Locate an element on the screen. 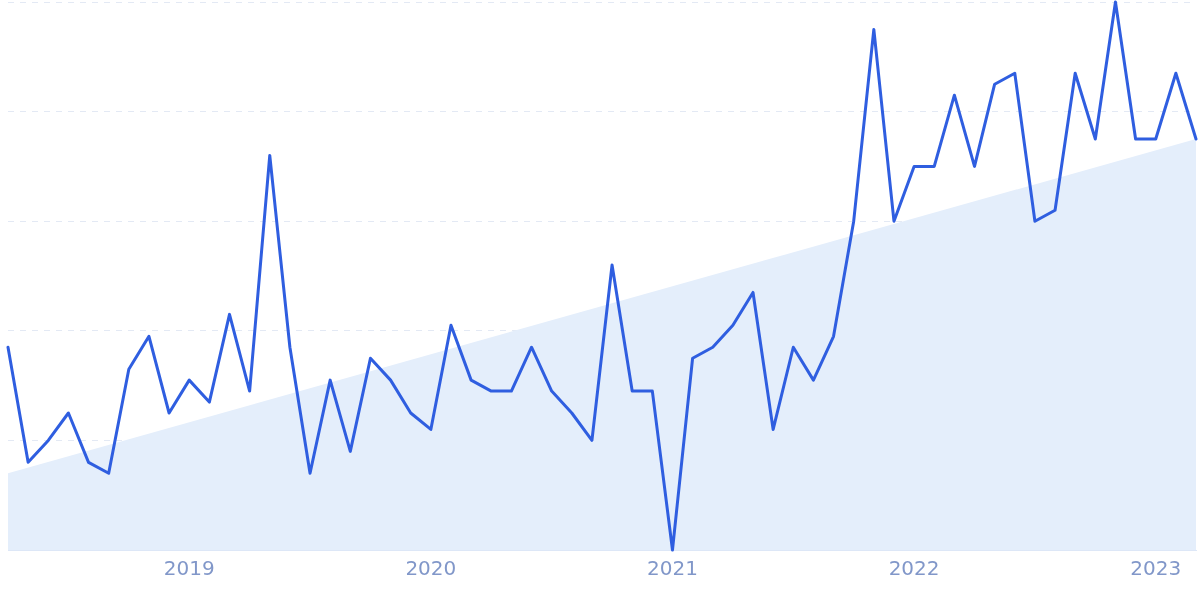  x-tick-label: 2022 is located at coordinates (914, 568).